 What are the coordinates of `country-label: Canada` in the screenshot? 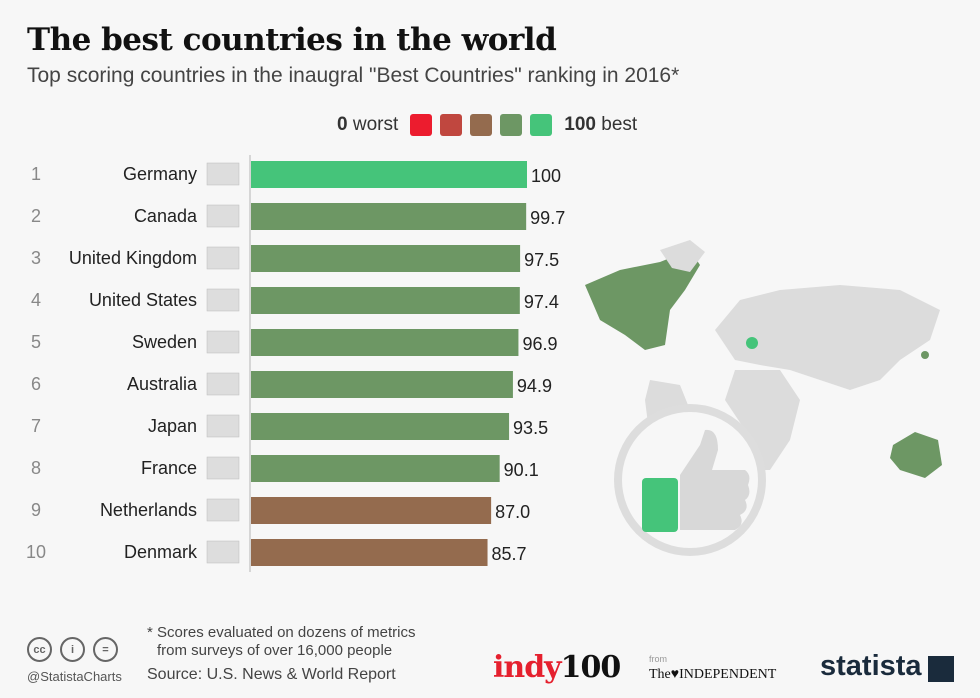 It's located at (166, 216).